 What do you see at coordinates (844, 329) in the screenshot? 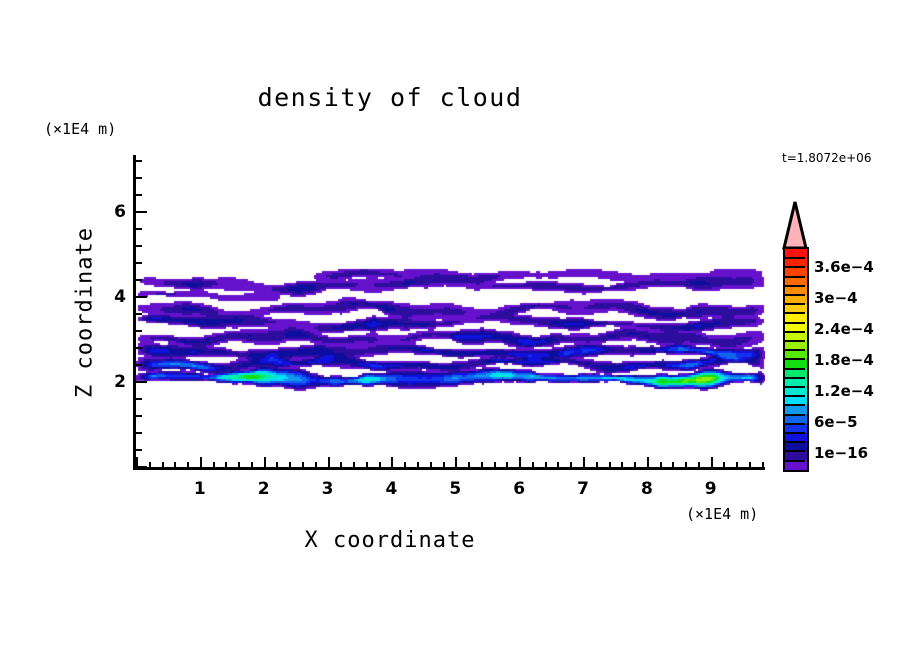
I see `colorbar-label: 2.4e−4` at bounding box center [844, 329].